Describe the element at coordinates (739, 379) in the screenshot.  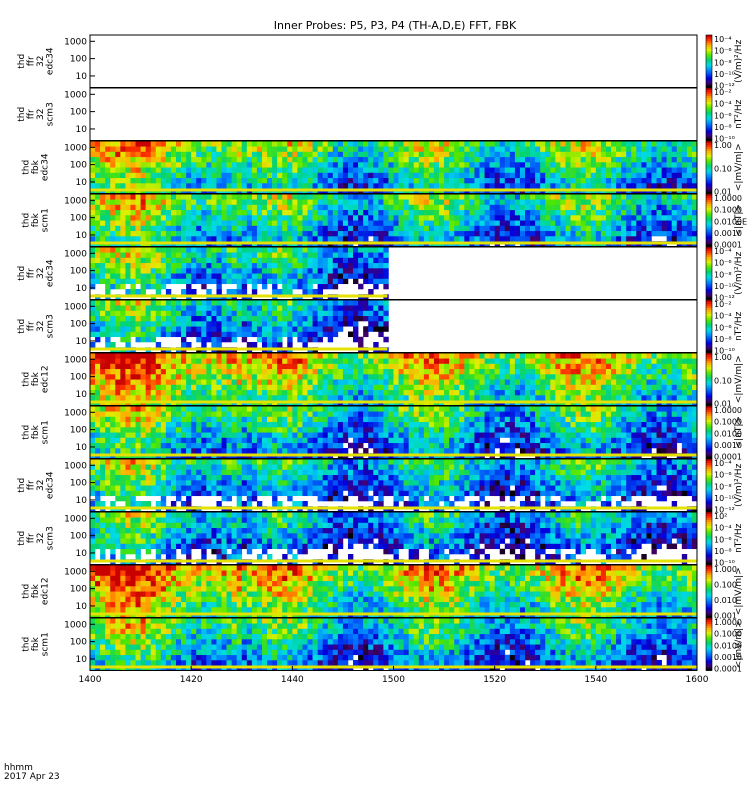
I see `colorbar-unit: <|mV/m|>` at that location.